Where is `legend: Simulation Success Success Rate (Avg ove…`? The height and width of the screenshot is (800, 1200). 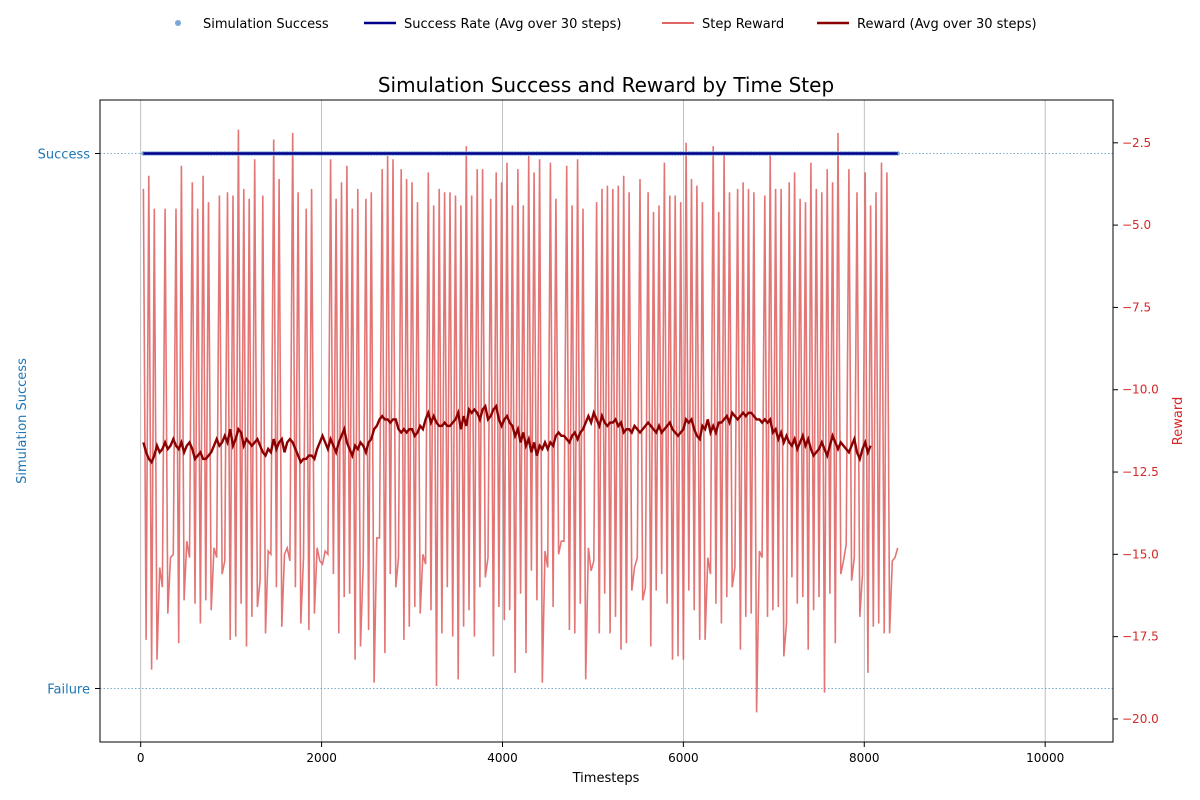 legend: Simulation Success Success Rate (Avg ove… is located at coordinates (606, 24).